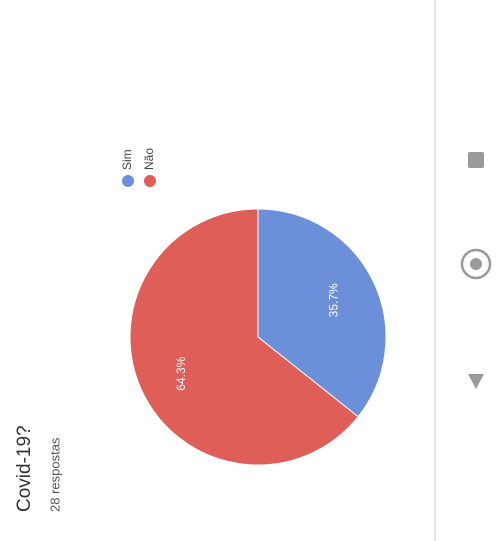  I want to click on chart-title: Covid-19?, so click(24, 468).